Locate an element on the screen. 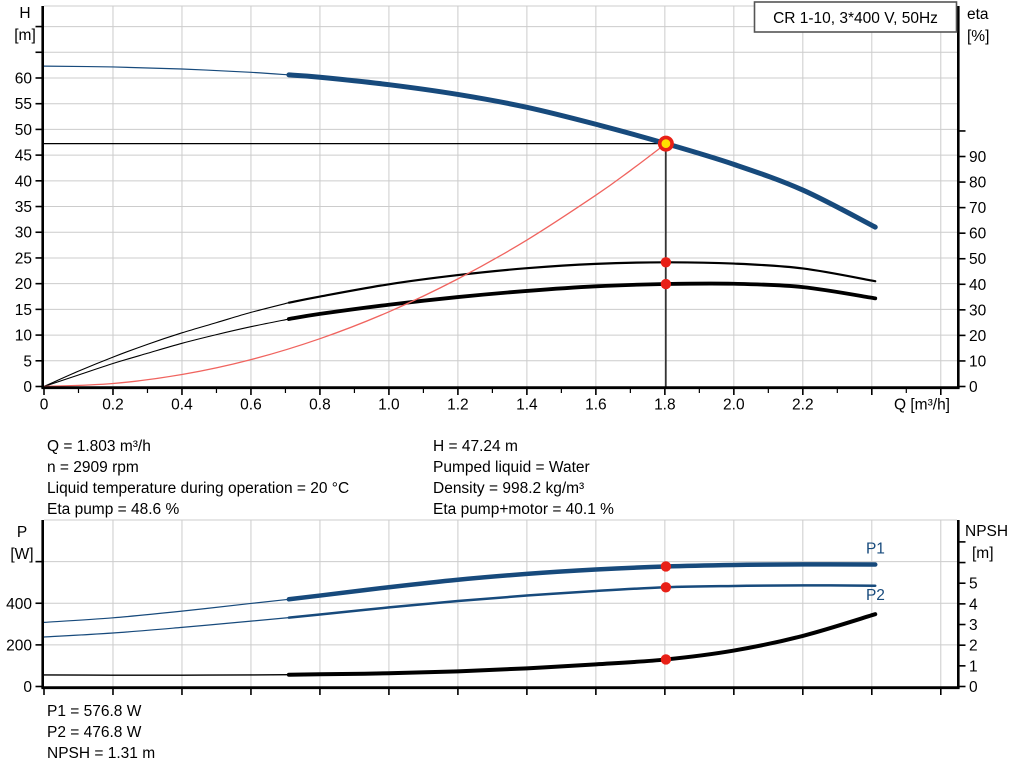  x-axis-tick-label: 1.4 is located at coordinates (527, 405).